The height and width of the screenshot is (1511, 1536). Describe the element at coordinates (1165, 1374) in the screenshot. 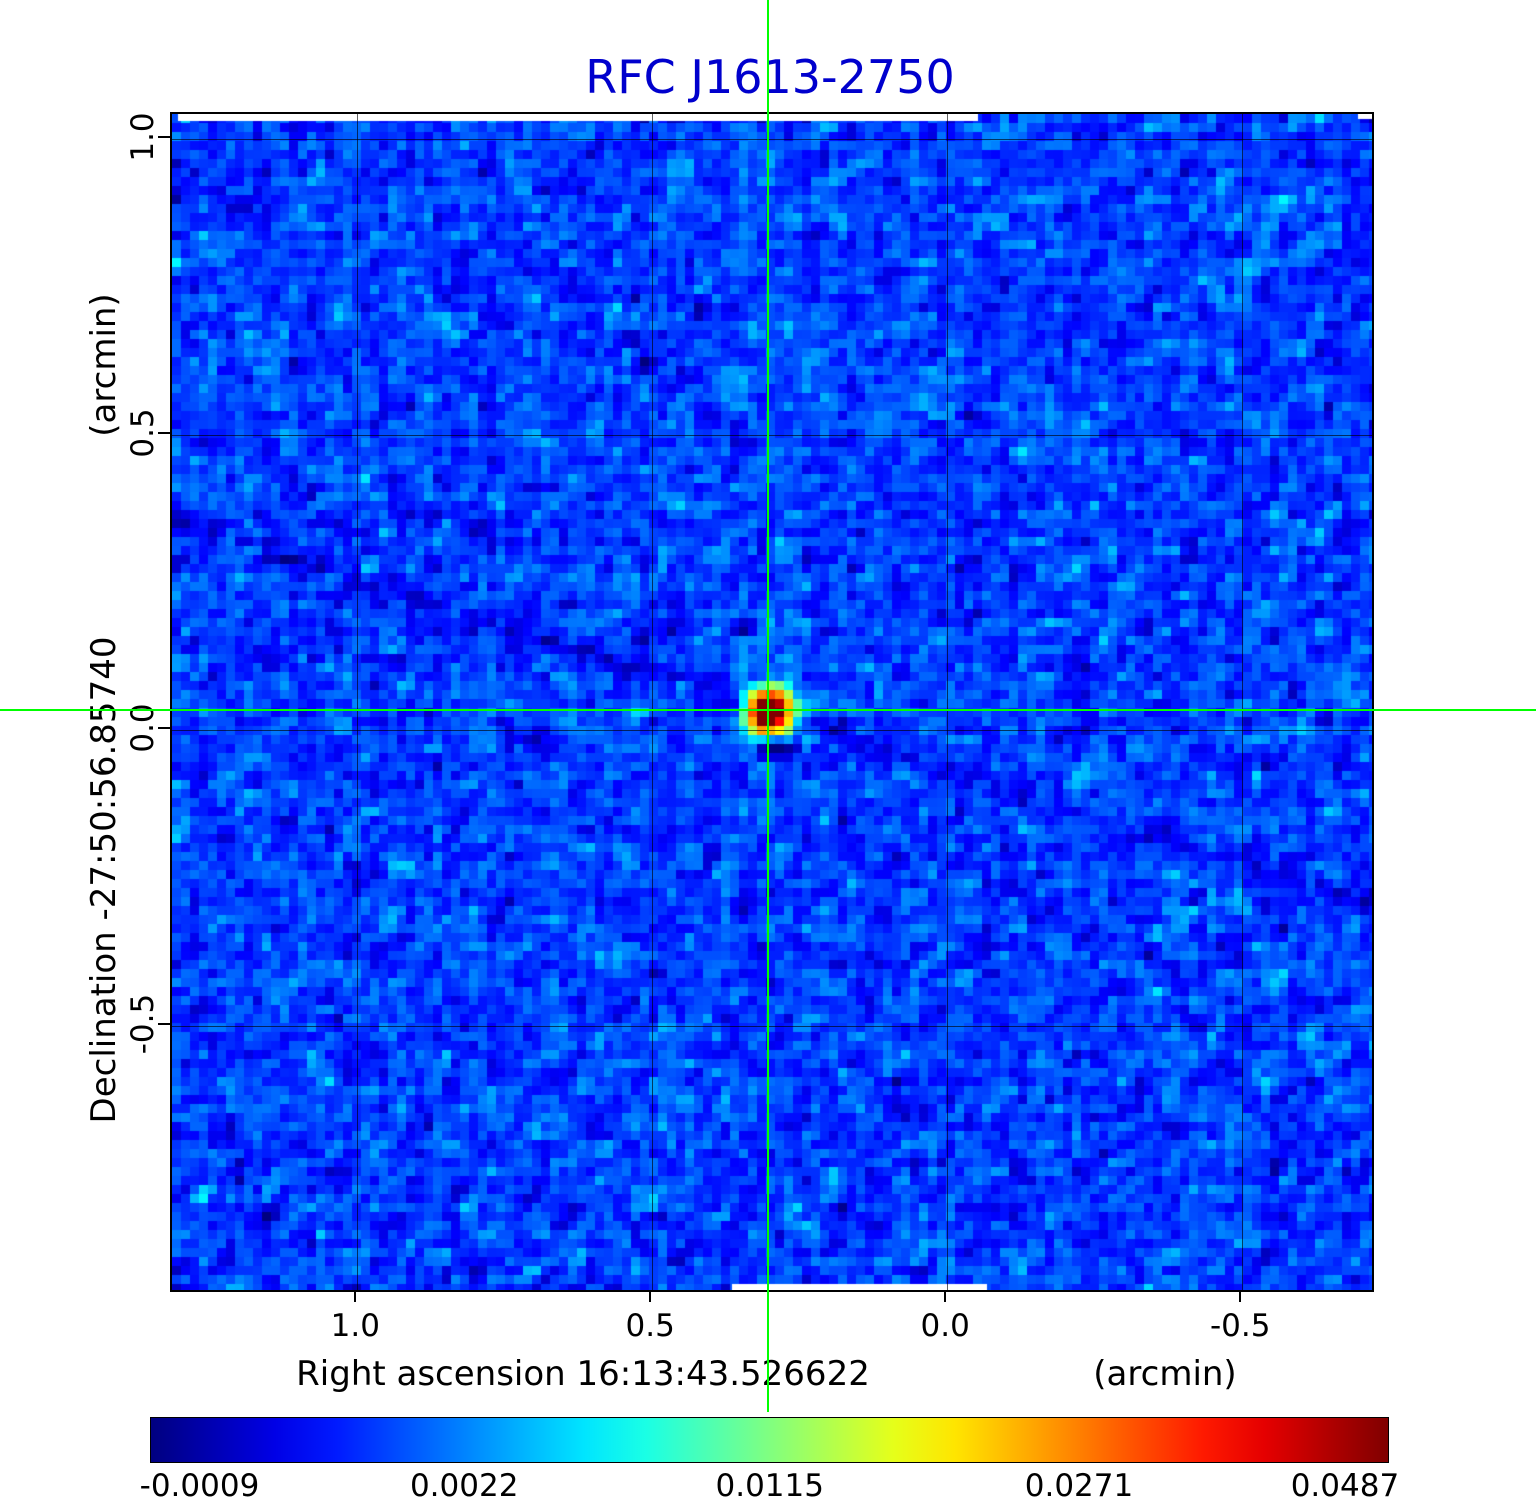

I see `x-axis-unit-label: (arcmin)` at that location.